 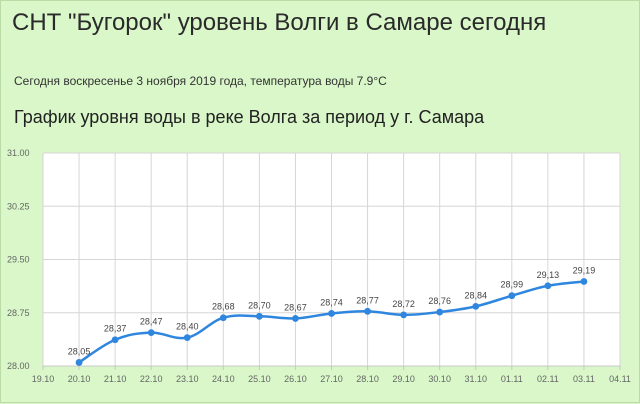 What do you see at coordinates (439, 379) in the screenshot?
I see `x-tick-label: 30.10` at bounding box center [439, 379].